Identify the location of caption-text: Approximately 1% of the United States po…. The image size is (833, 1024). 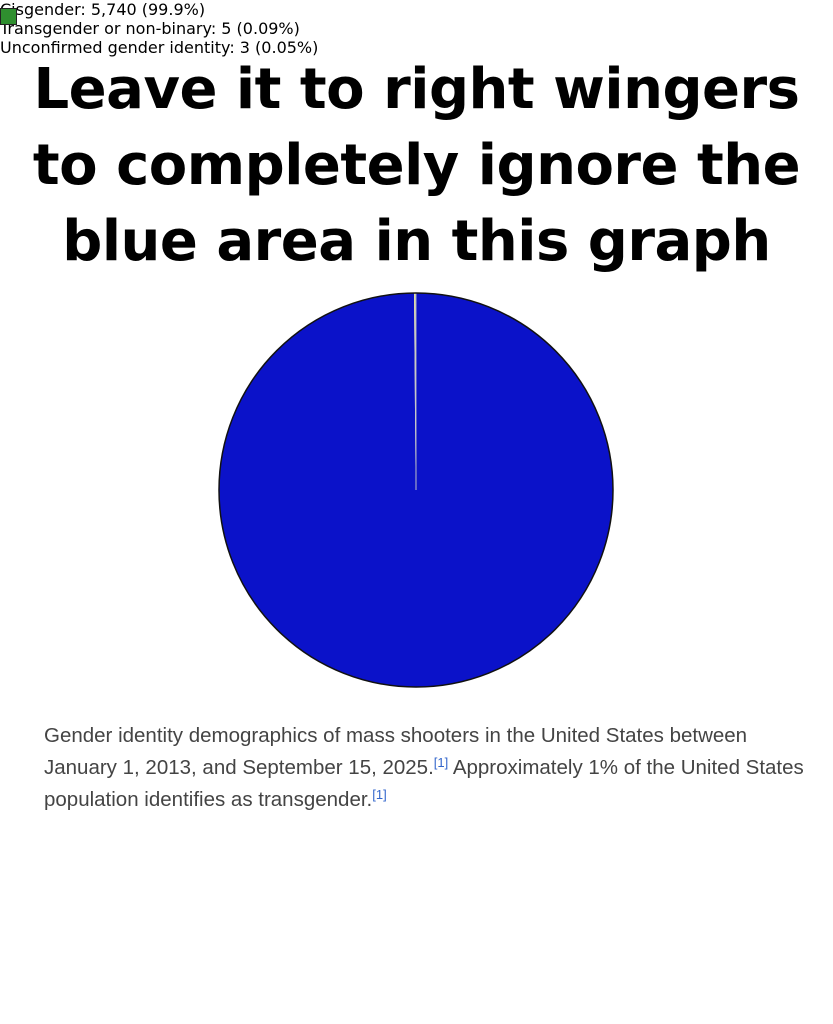
(424, 783).